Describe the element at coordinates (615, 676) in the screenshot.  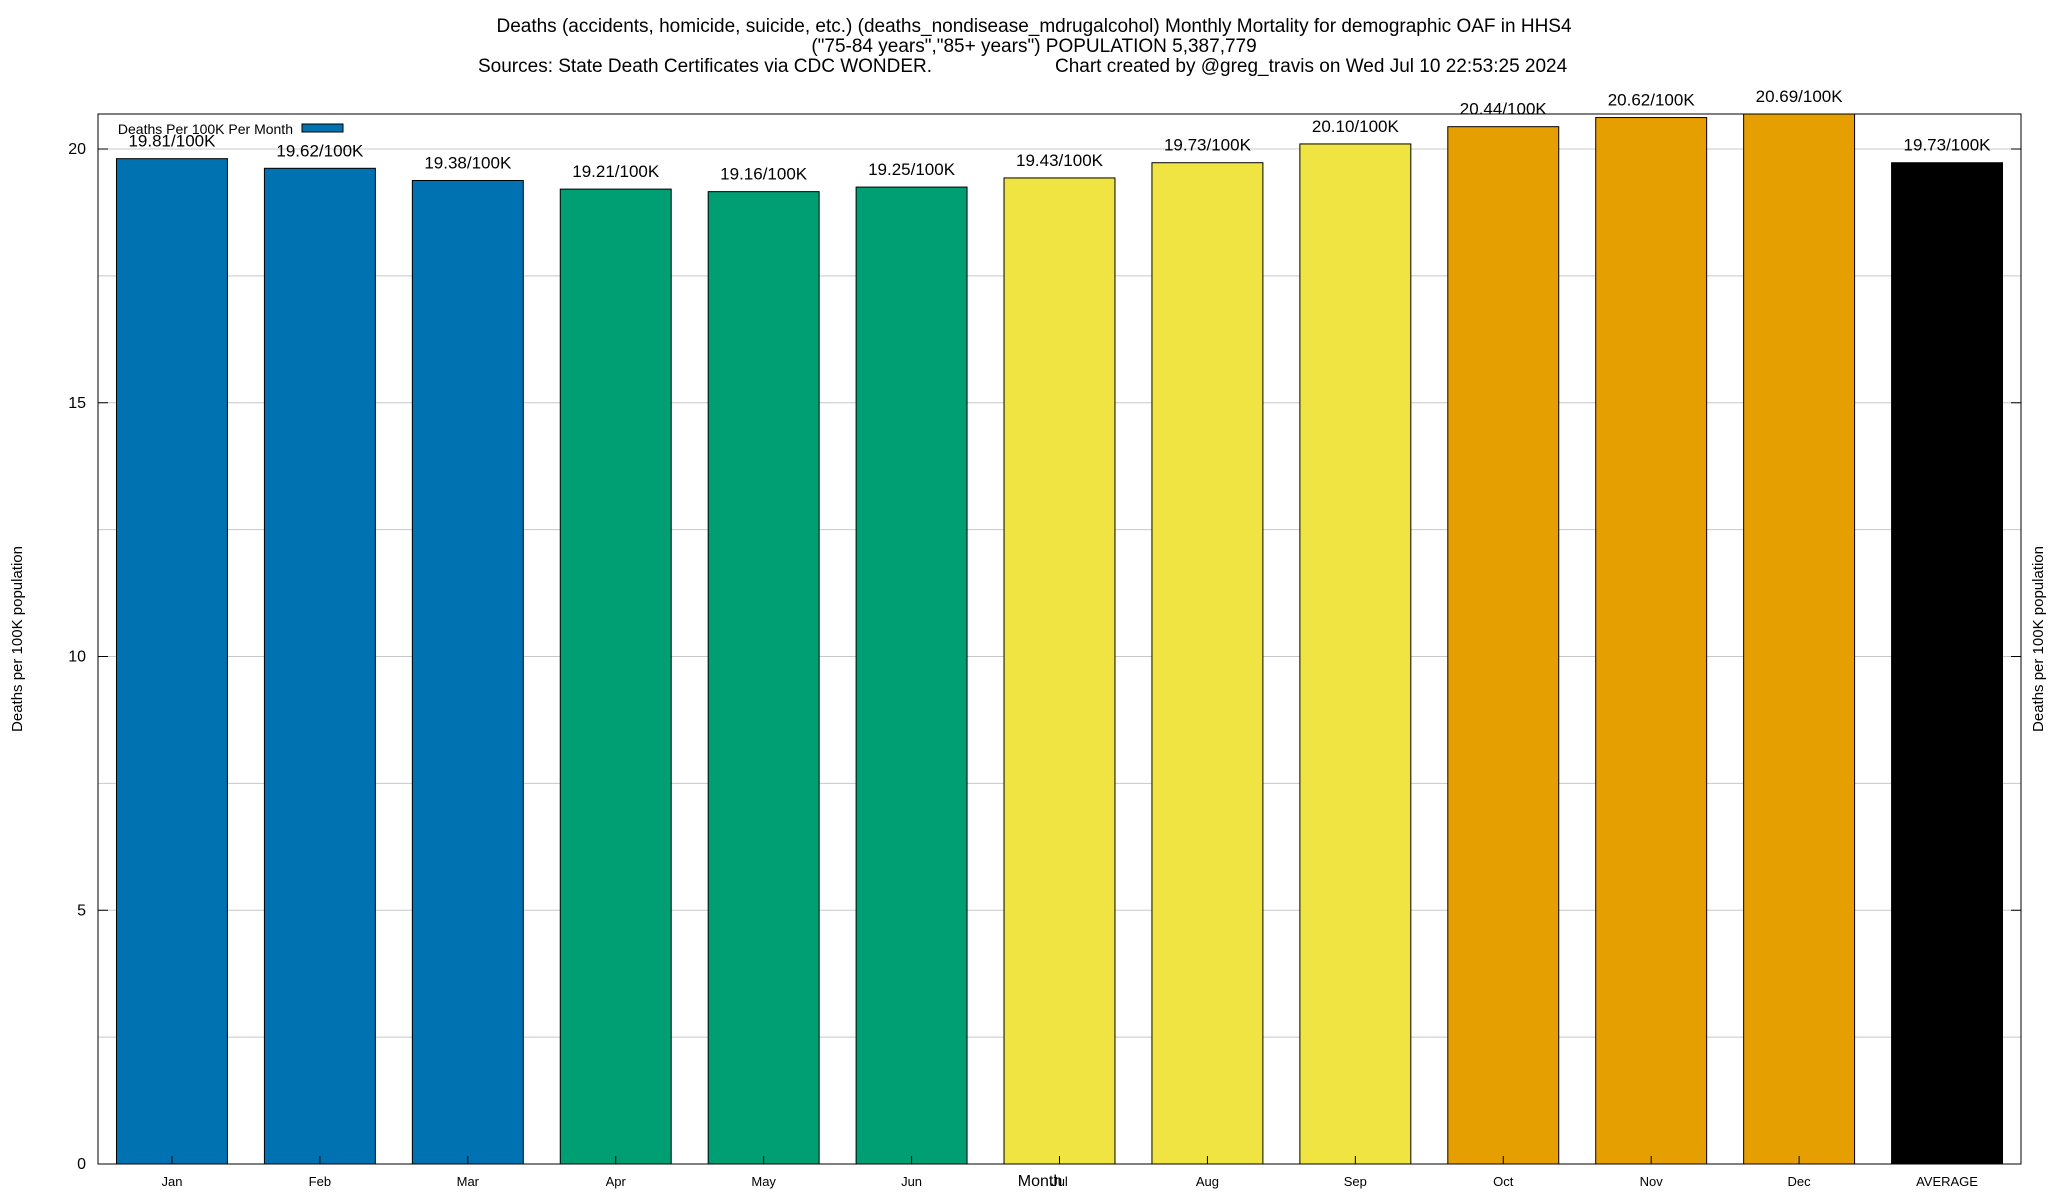
I see `bar-apr` at that location.